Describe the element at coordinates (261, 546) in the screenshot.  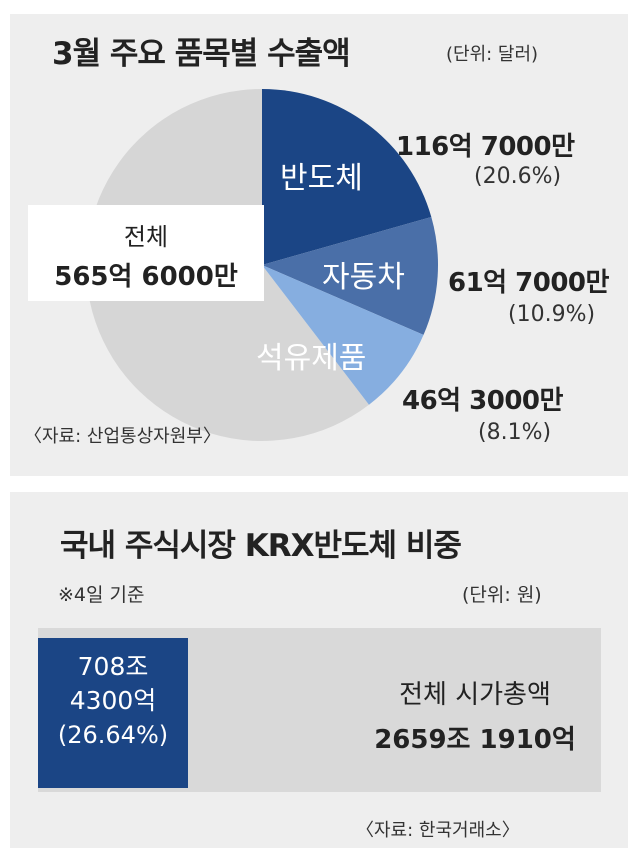
I see `krx-chart-title: 국내 주식시장 KRX반도체 비중` at that location.